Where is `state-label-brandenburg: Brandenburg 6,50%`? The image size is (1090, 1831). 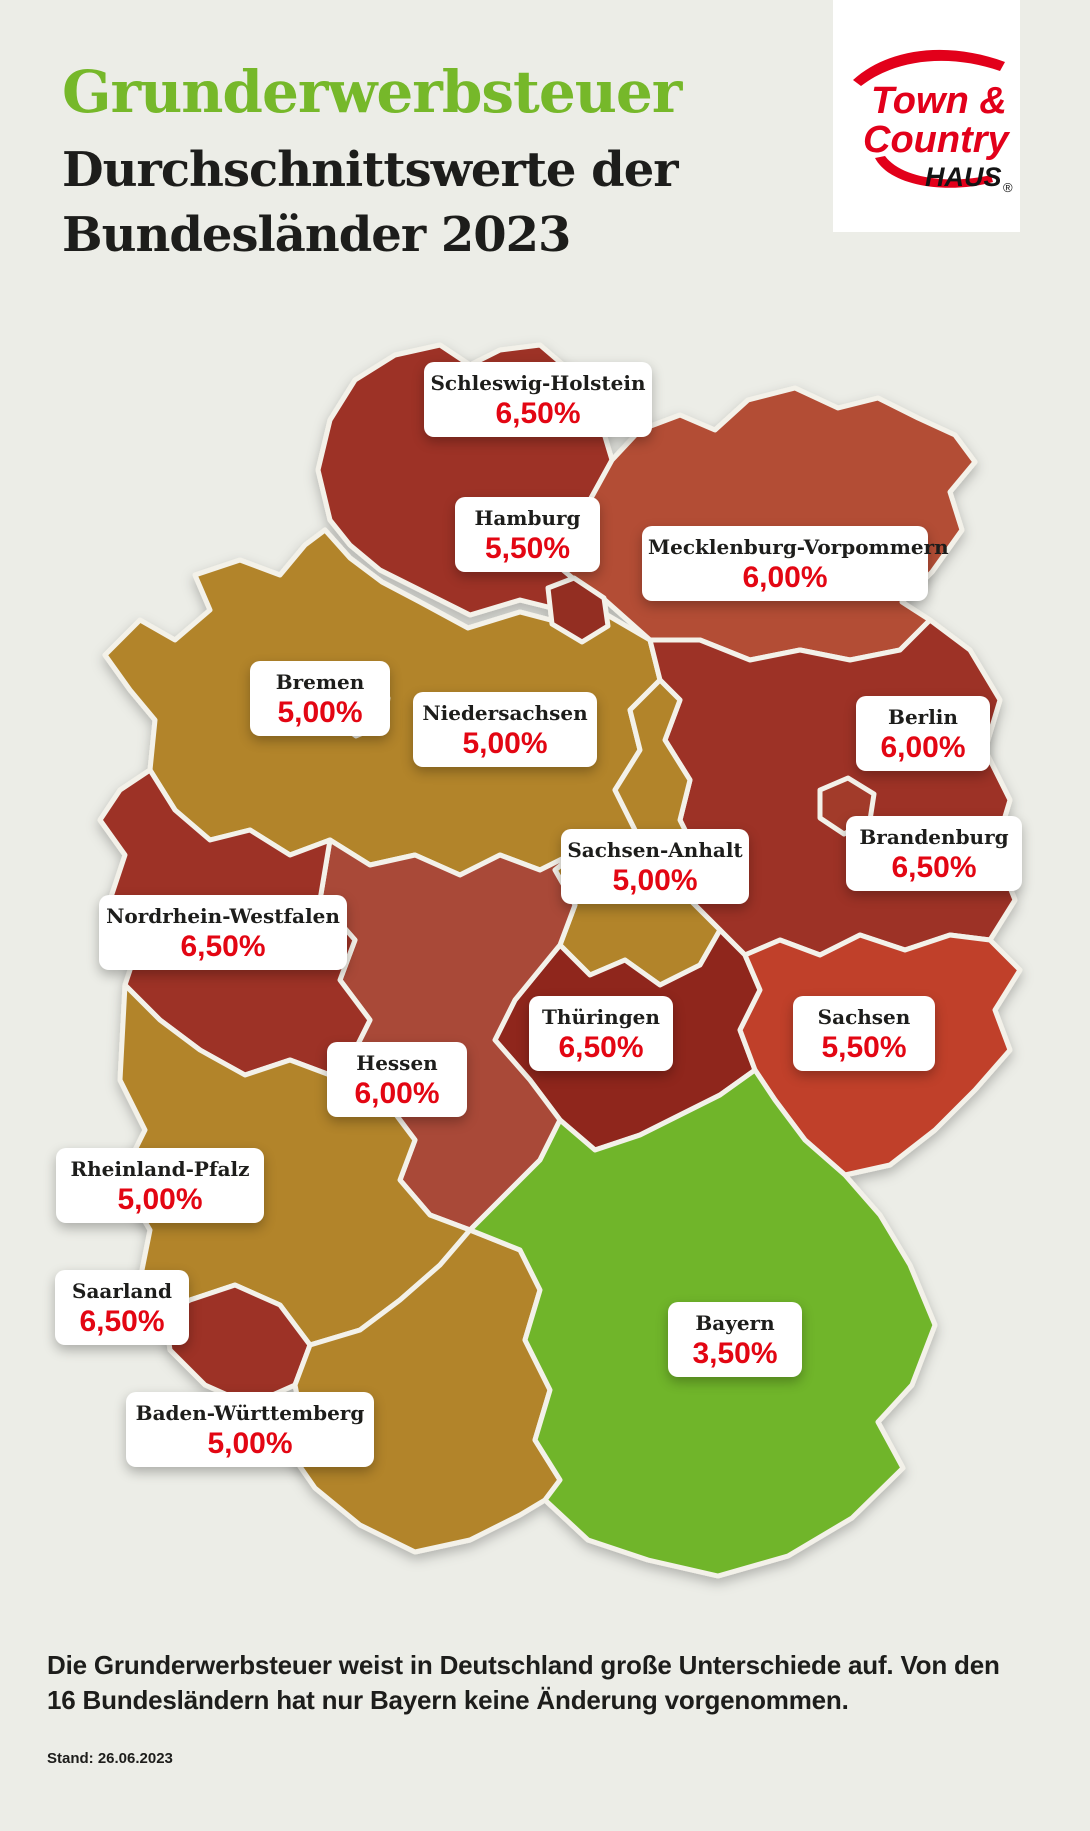
state-label-brandenburg: Brandenburg 6,50% is located at coordinates (934, 853).